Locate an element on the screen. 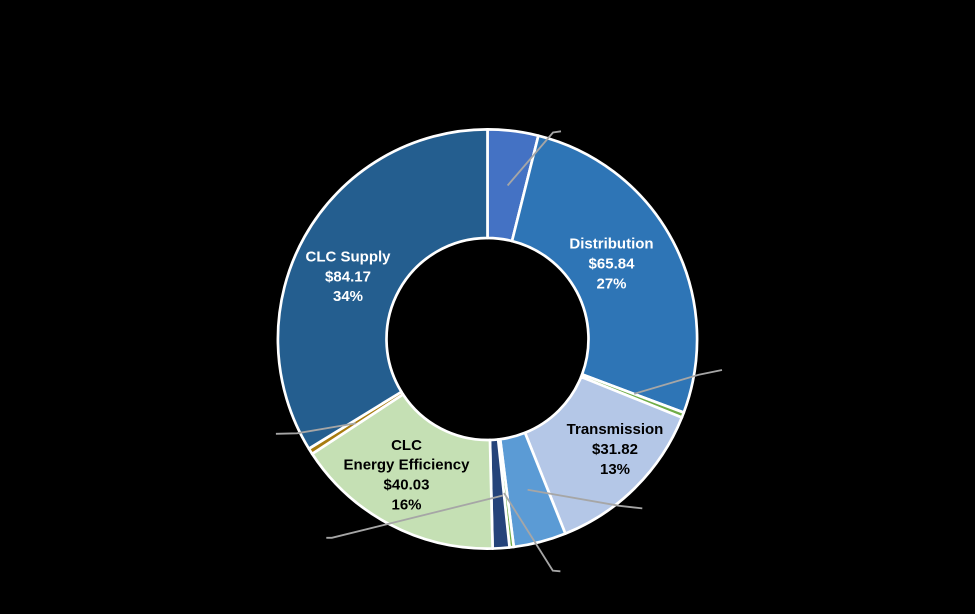 The width and height of the screenshot is (975, 614). svg-text: 13% is located at coordinates (615, 469).